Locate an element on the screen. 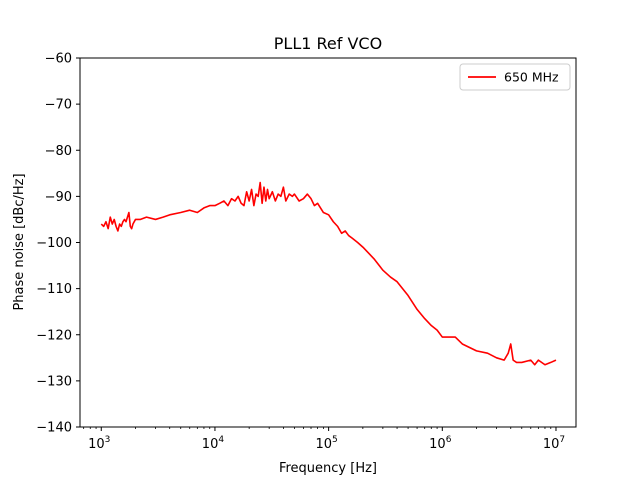  x-axis-label: Frequency [Hz] is located at coordinates (328, 468).